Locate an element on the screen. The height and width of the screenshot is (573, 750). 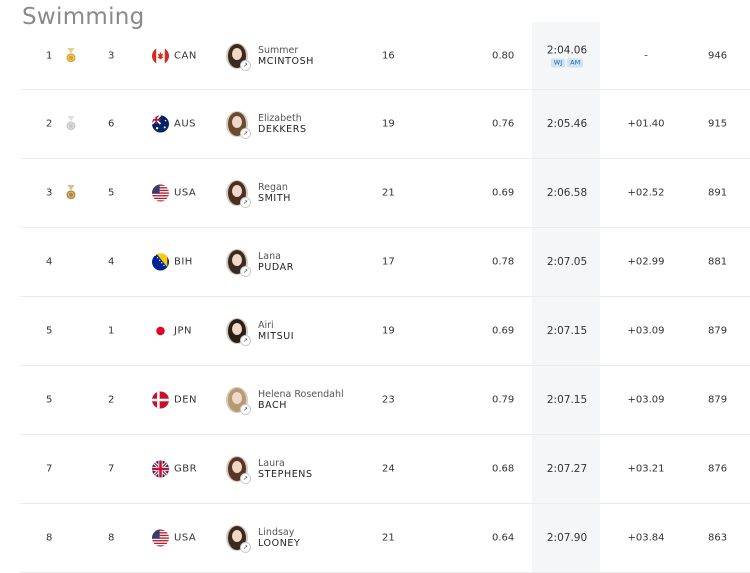
athlete-name: Summer MCINTOSH is located at coordinates (286, 56).